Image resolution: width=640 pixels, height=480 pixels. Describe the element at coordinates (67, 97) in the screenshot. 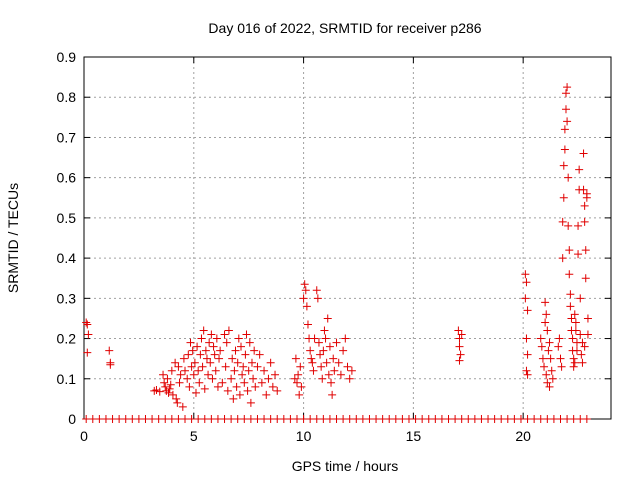

I see `y-tick-label: 0.8` at that location.